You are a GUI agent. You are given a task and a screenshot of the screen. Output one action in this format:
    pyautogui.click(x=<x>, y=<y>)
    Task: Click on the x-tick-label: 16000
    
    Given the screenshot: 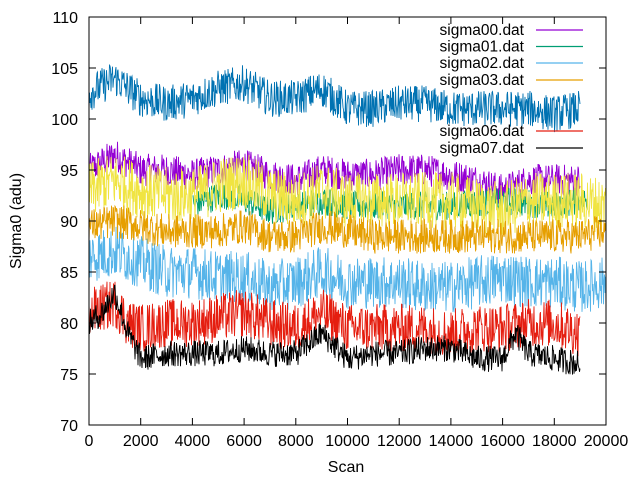 What is the action you would take?
    pyautogui.click(x=502, y=441)
    